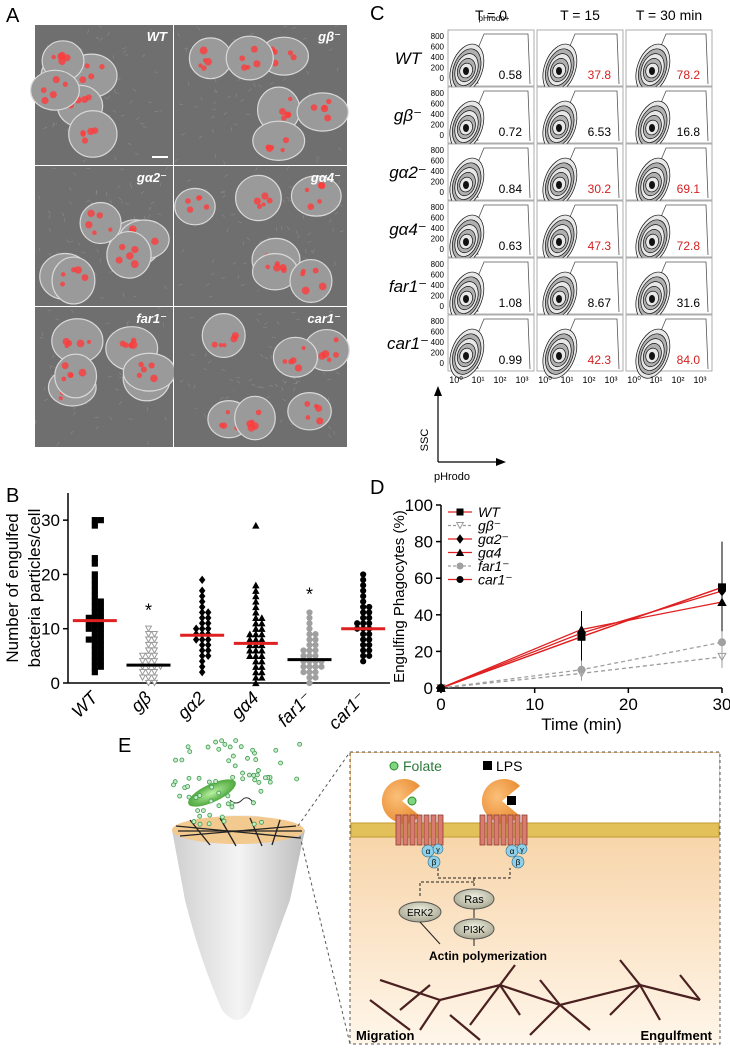 Image resolution: width=730 pixels, height=1054 pixels. I want to click on gate-percent: 47.3, so click(600, 246).